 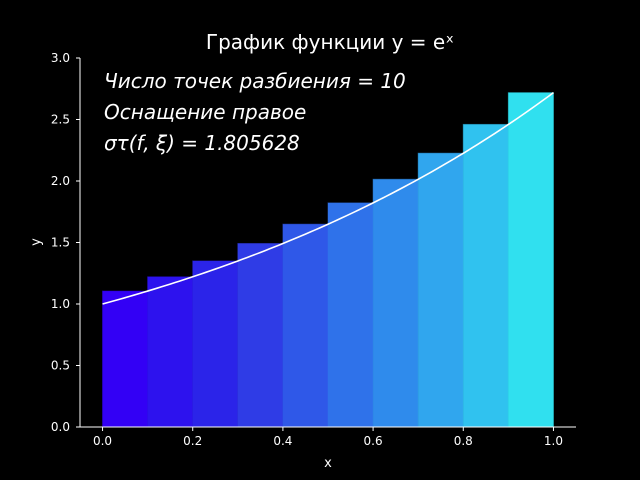 What do you see at coordinates (328, 437) in the screenshot?
I see `x-ticks: 0.0 0.2 0.4 0.6 0.8 1.0` at bounding box center [328, 437].